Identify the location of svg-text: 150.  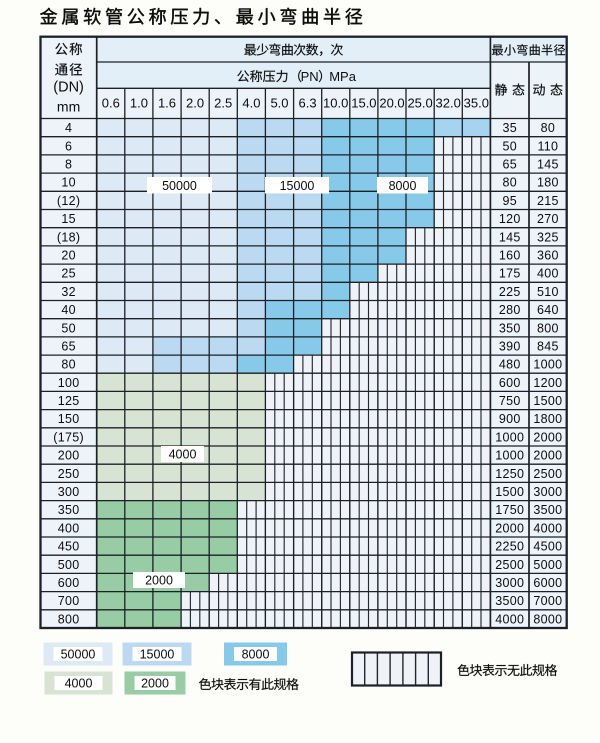
(69, 419).